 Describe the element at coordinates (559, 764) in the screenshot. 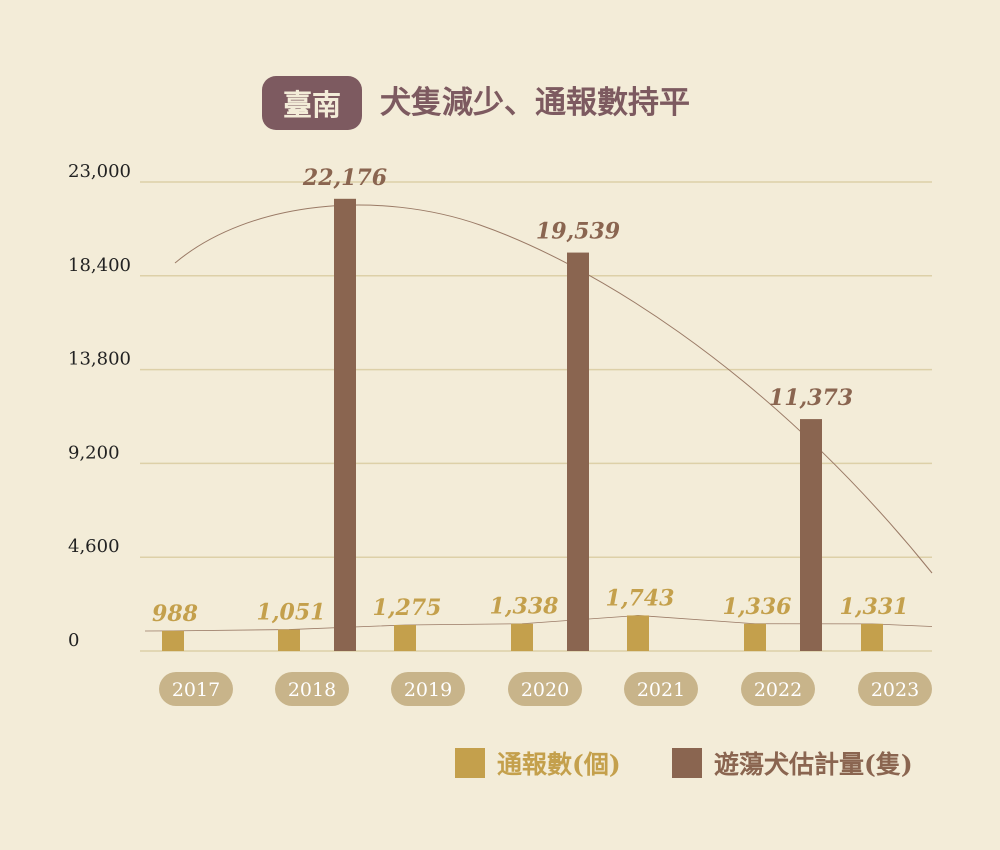

I see `legend-label-reports: 通報數(個)` at that location.